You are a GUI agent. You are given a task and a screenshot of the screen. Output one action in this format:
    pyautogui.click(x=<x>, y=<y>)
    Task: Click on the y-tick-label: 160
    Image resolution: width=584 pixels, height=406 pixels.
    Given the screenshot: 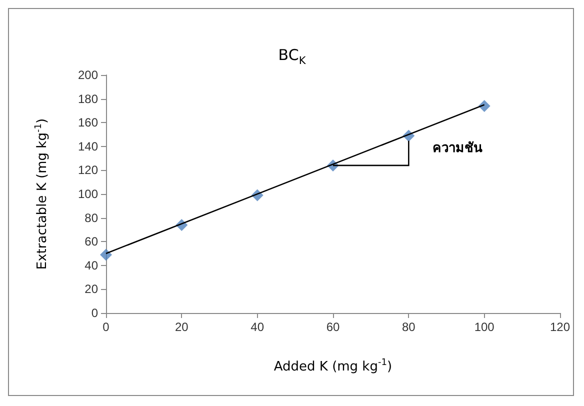 What is the action you would take?
    pyautogui.click(x=88, y=123)
    